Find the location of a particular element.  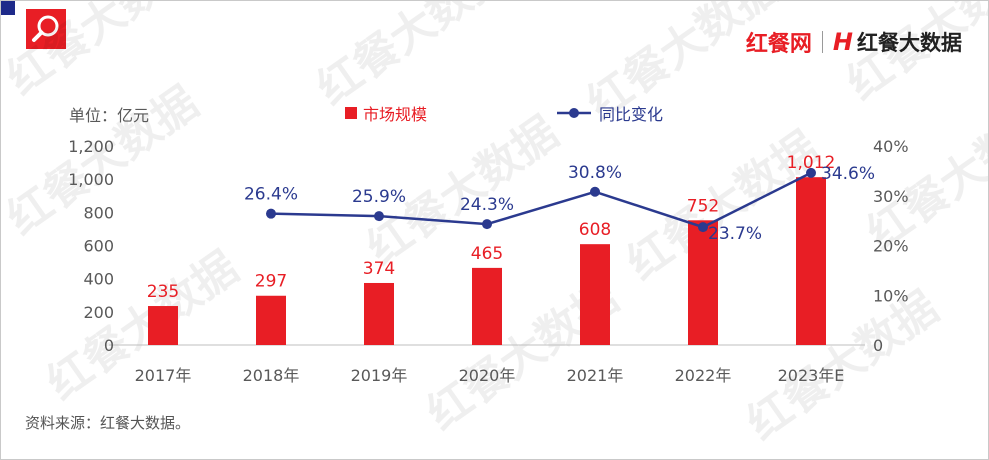

x-tick-label: 2020年 is located at coordinates (487, 375).